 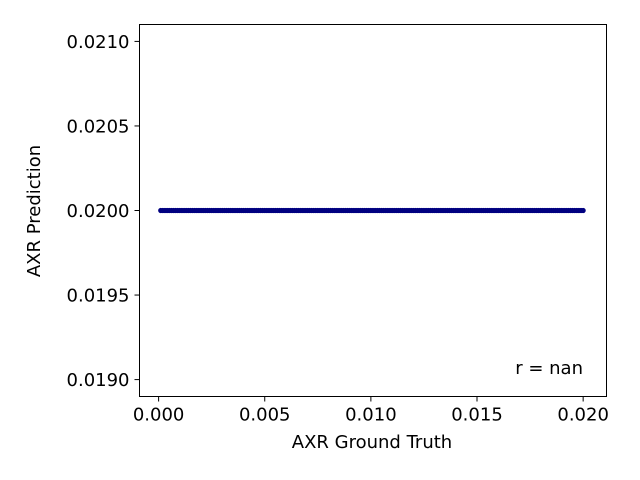 I want to click on x-axis-ticks: 0.000 0.005 0.010 0.015 0.020, so click(x=371, y=411).